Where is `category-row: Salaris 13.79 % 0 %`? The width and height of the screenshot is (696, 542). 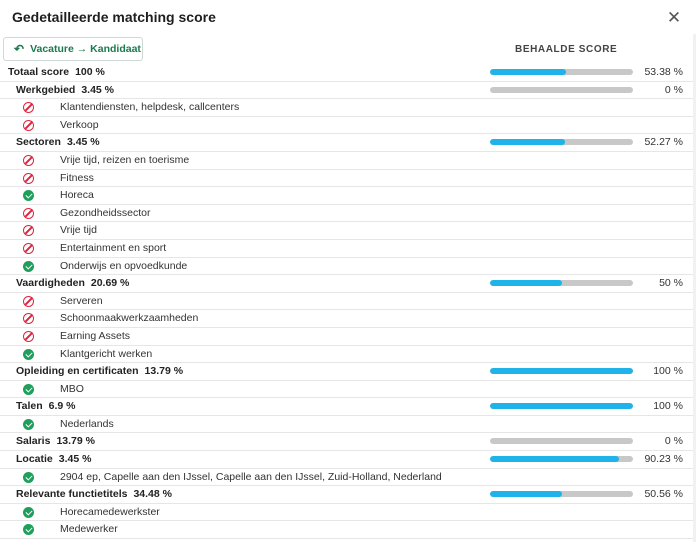 category-row: Salaris 13.79 % 0 % is located at coordinates (348, 442).